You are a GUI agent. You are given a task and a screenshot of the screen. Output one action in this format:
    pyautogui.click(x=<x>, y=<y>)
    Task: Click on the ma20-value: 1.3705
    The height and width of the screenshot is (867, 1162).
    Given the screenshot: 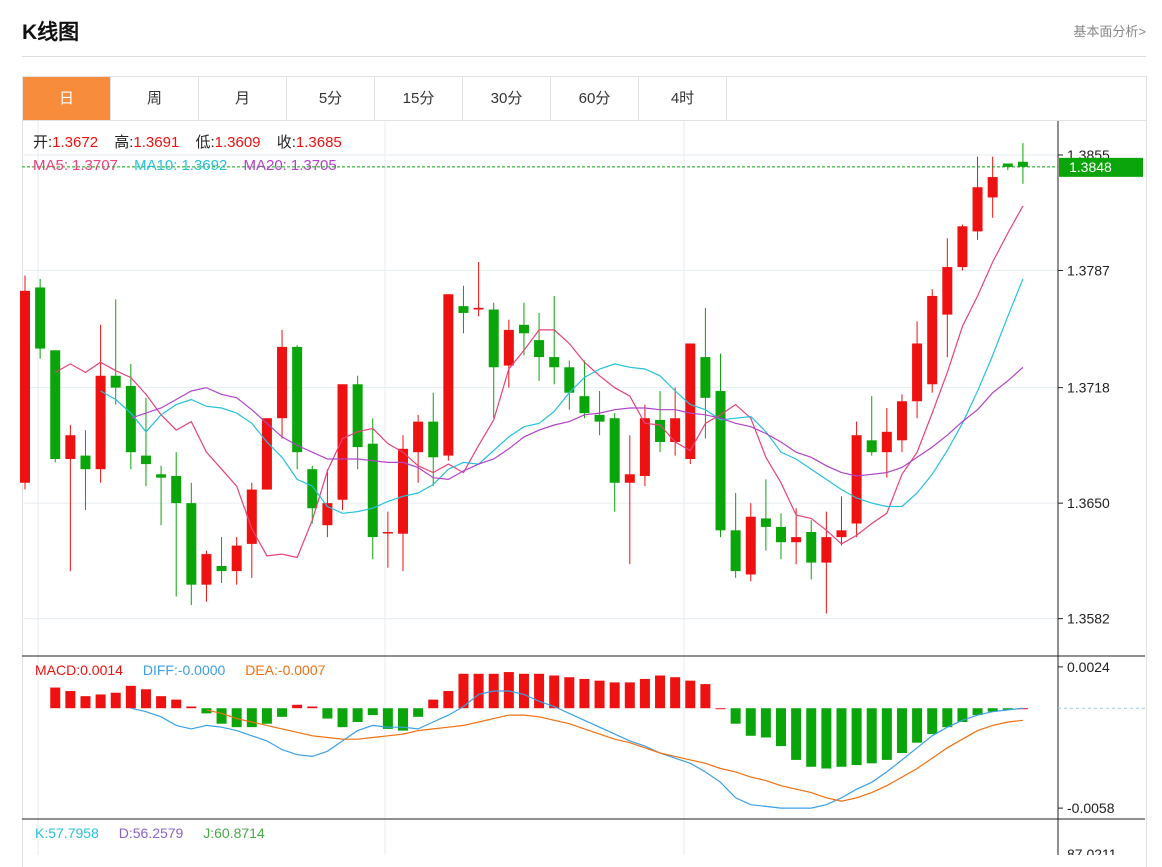 What is the action you would take?
    pyautogui.click(x=314, y=165)
    